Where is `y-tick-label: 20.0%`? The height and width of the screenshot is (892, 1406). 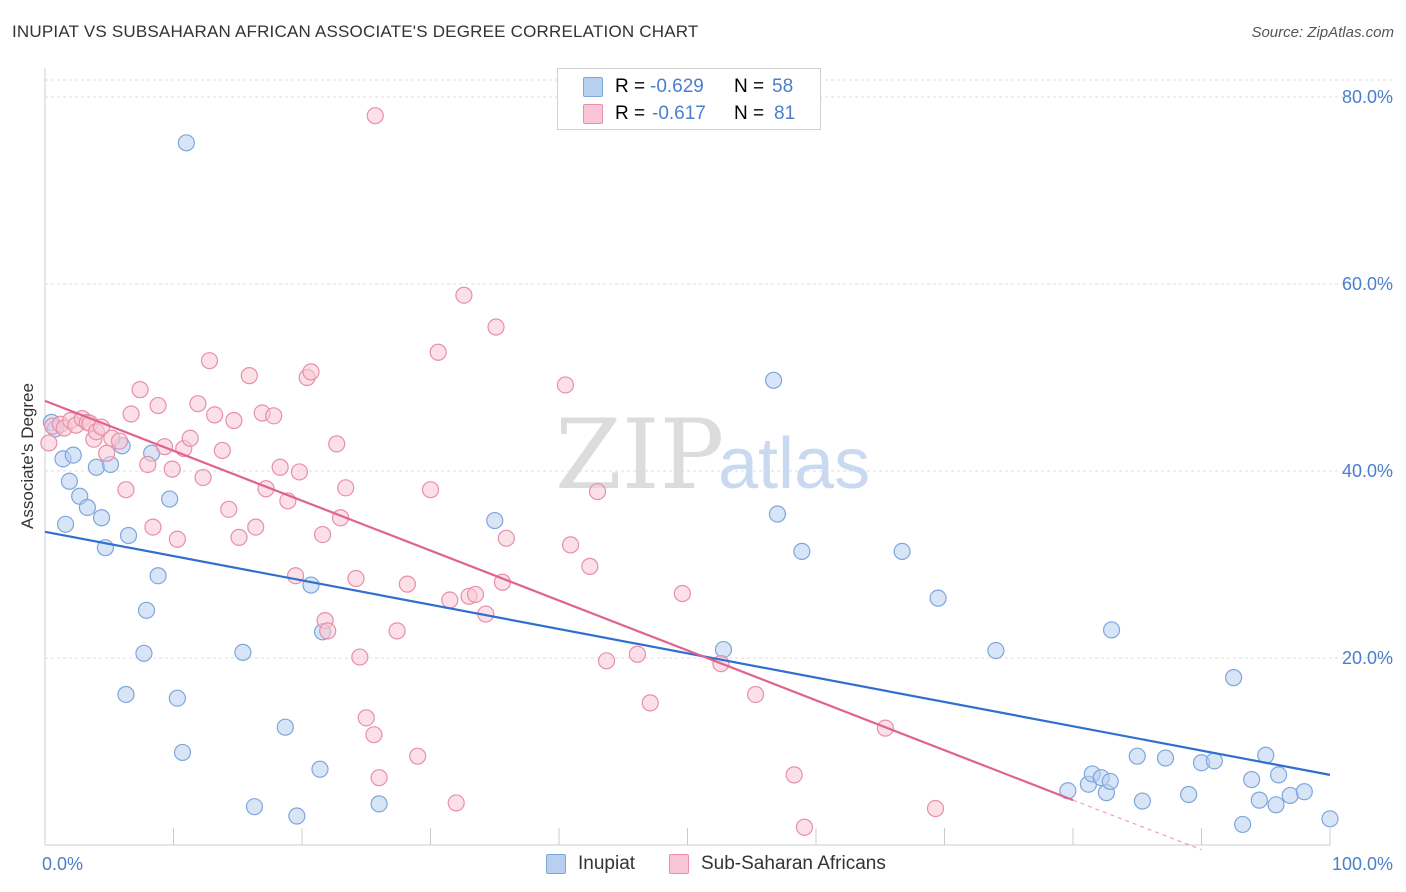 y-tick-label: 20.0% is located at coordinates (1367, 658).